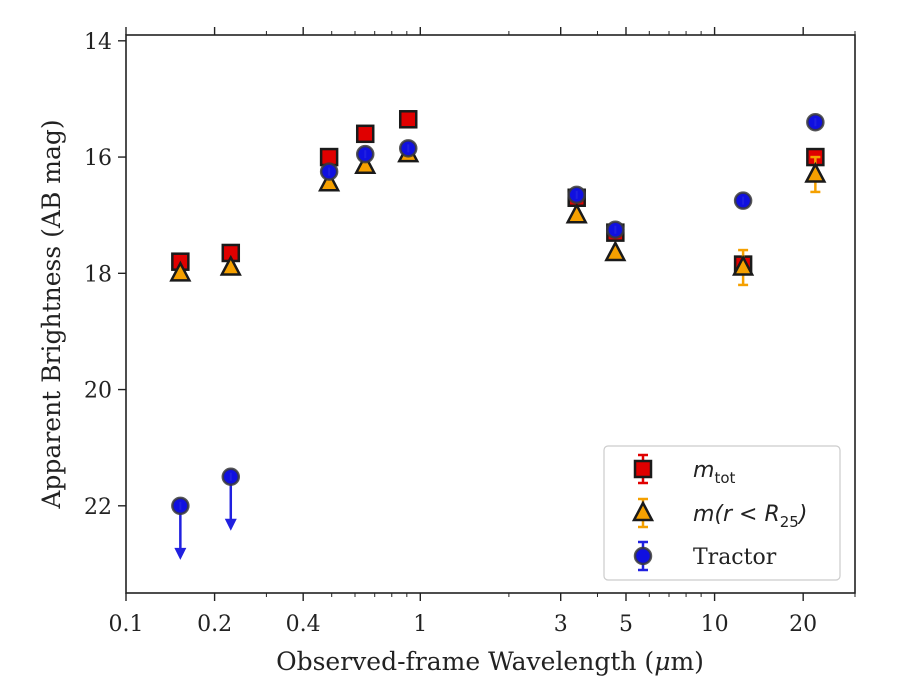  I want to click on x-tick-label: 20, so click(803, 624).